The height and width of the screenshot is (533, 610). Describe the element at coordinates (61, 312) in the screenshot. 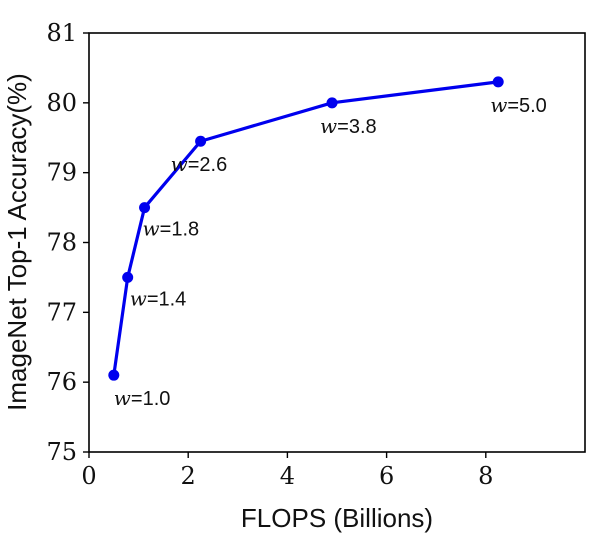

I see `y-tick-label: 77` at that location.